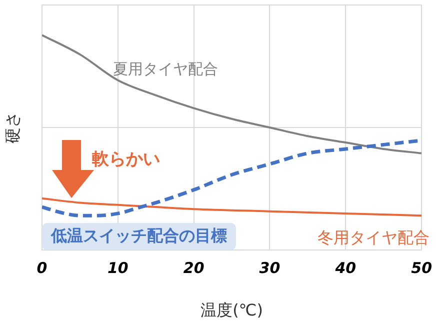 The height and width of the screenshot is (325, 442). Describe the element at coordinates (165, 69) in the screenshot. I see `series-label: 夏用タイヤ配合` at that location.